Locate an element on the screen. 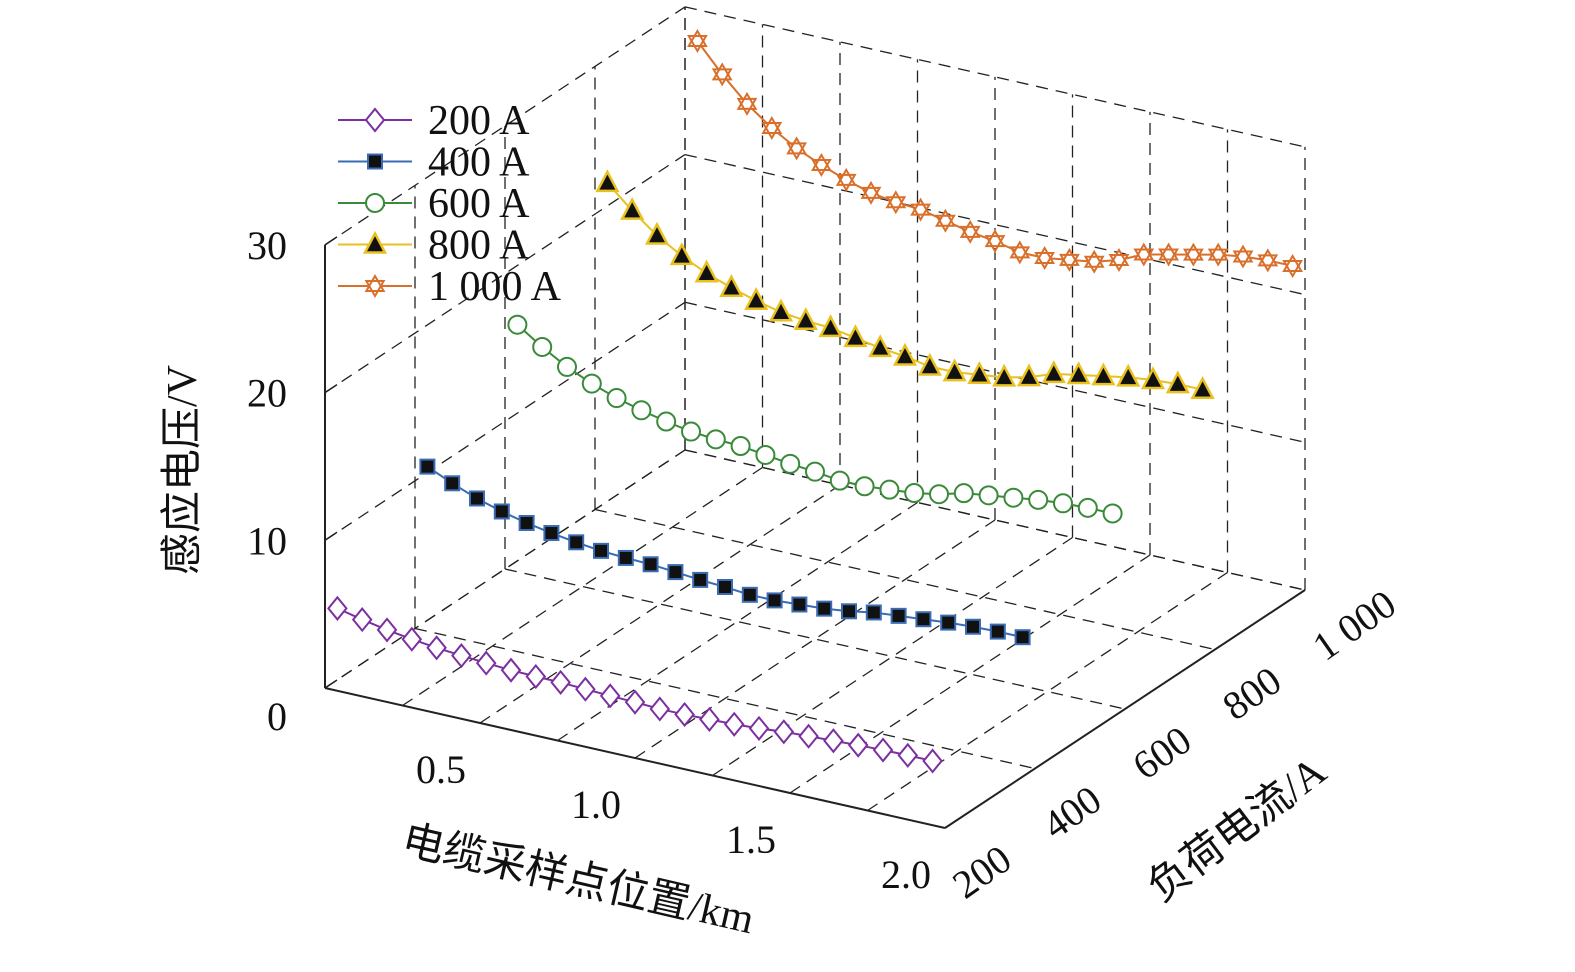 Image resolution: width=1575 pixels, height=972 pixels. legend-label: 400 A is located at coordinates (479, 163).